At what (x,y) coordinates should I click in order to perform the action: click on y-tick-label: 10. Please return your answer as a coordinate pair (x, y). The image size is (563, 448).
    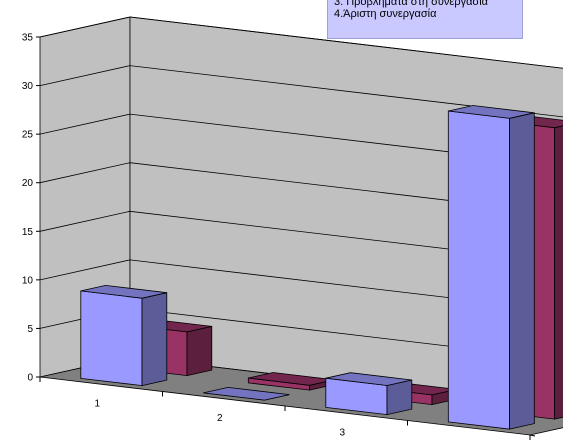
    Looking at the image, I should click on (28, 280).